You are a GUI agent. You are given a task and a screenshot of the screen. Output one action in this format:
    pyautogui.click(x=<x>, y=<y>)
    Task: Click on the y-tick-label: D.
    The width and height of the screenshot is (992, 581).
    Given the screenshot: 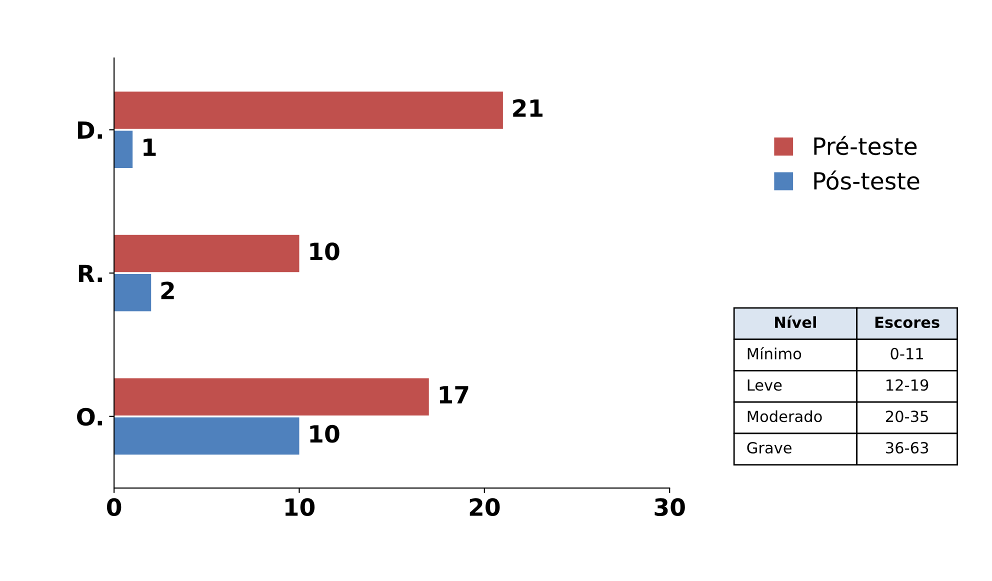 What is the action you would take?
    pyautogui.click(x=90, y=130)
    